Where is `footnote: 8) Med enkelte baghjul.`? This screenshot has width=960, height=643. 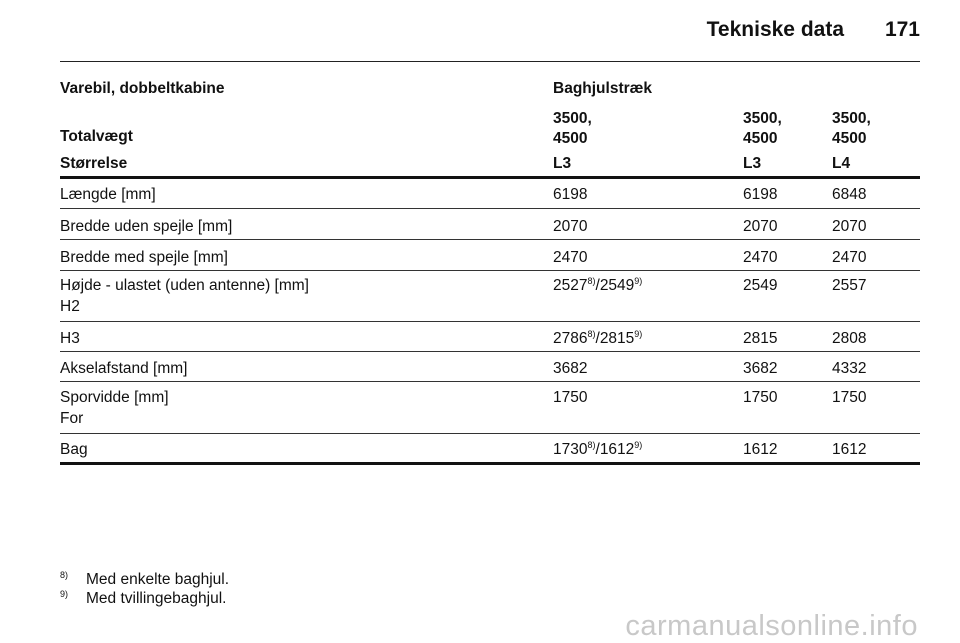 footnote: 8) Med enkelte baghjul. is located at coordinates (145, 579).